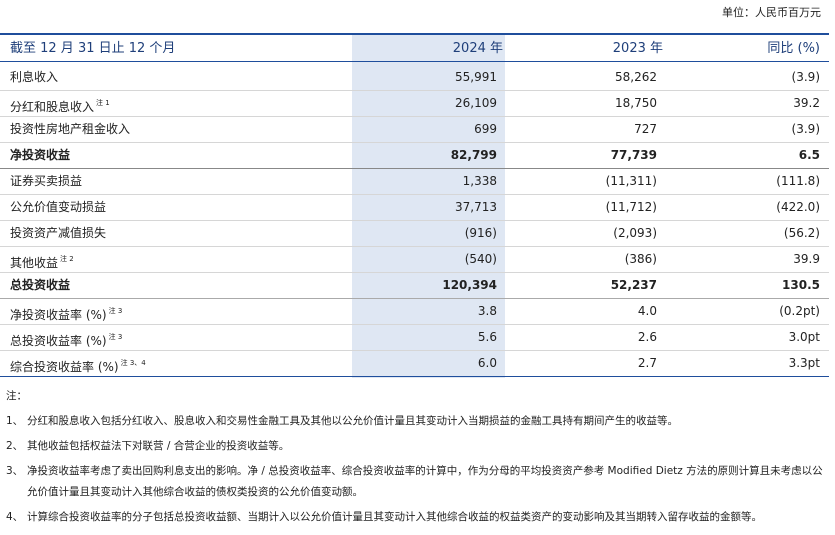 This screenshot has height=535, width=835. Describe the element at coordinates (58, 341) in the screenshot. I see `row-label-text: 总投资收益率 (%)` at that location.